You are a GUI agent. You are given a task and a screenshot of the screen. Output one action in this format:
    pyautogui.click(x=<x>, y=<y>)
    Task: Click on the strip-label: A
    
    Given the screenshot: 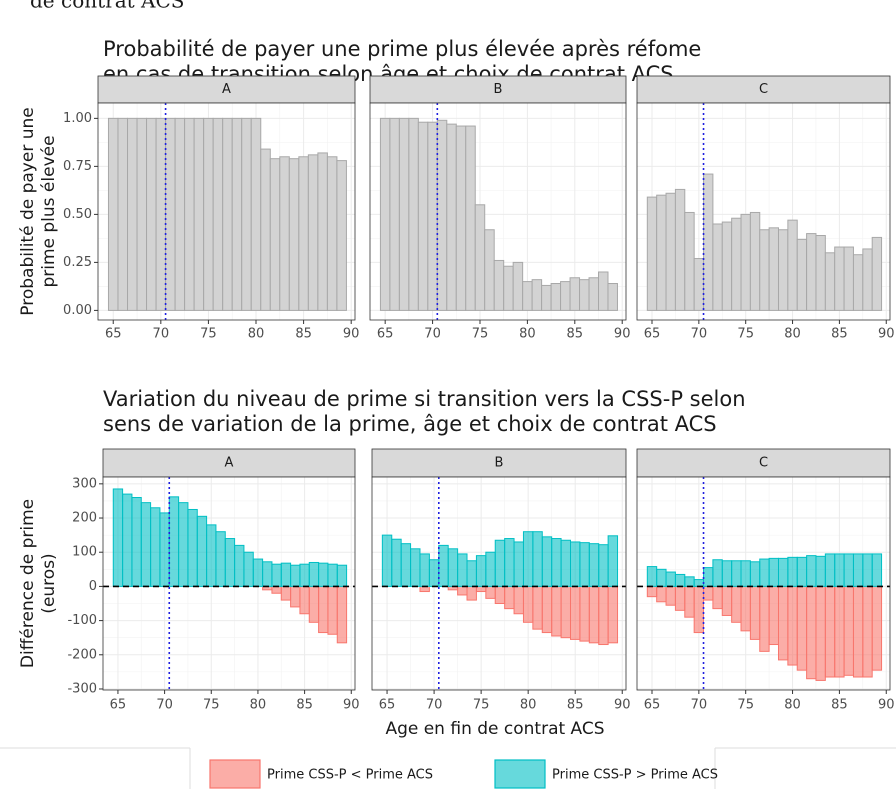 What is the action you would take?
    pyautogui.click(x=226, y=89)
    